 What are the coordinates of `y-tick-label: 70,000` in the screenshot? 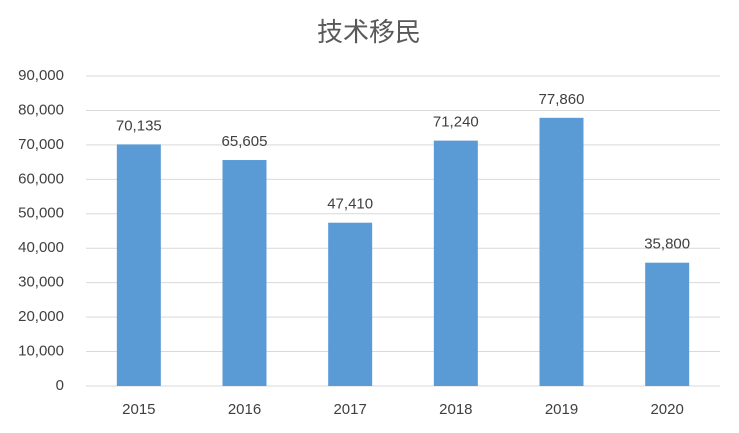 It's located at (41, 144).